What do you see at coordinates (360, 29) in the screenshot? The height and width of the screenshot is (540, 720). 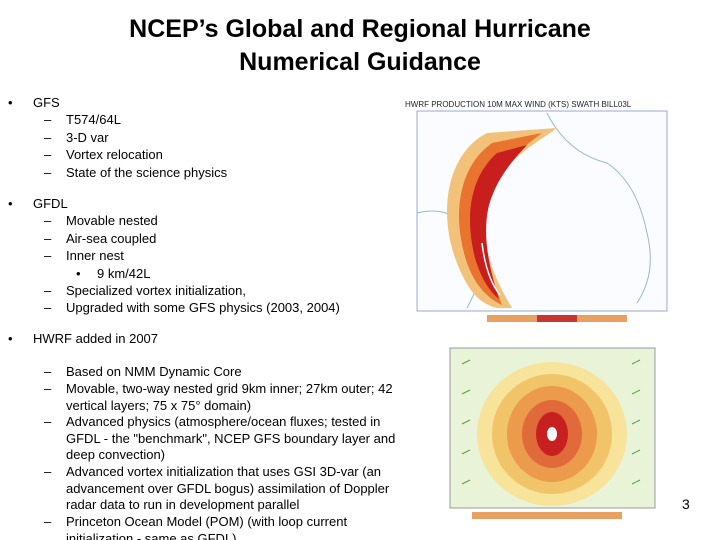 I see `title-line: NCEP’s Global and Regional Hurricane` at bounding box center [360, 29].